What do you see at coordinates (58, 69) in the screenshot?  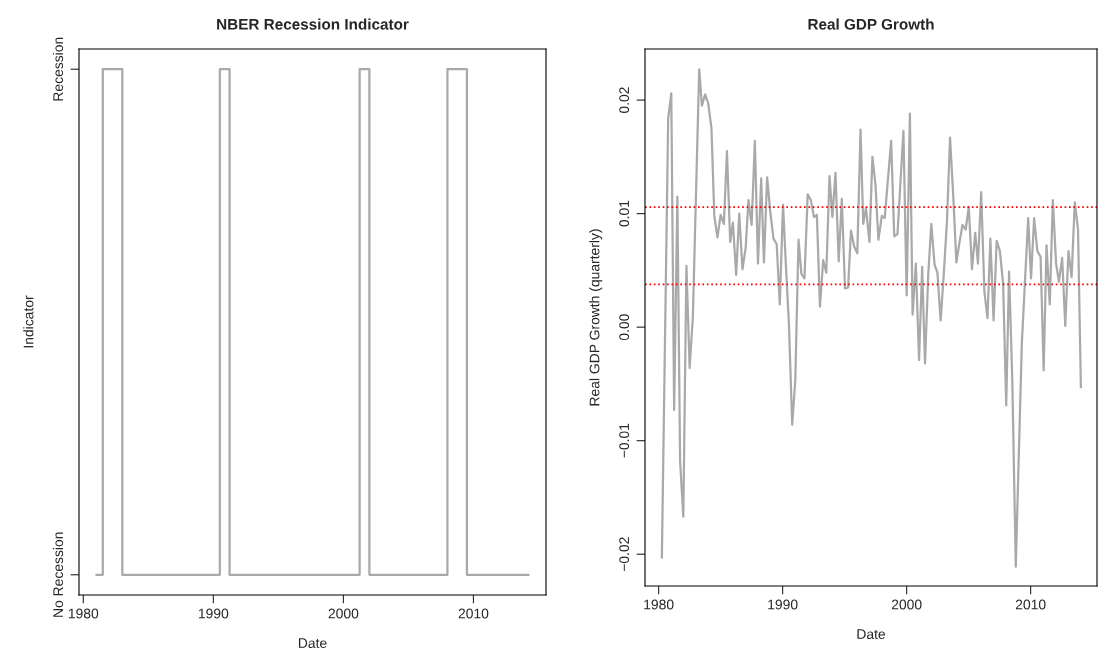 I see `category-label: Recession` at bounding box center [58, 69].